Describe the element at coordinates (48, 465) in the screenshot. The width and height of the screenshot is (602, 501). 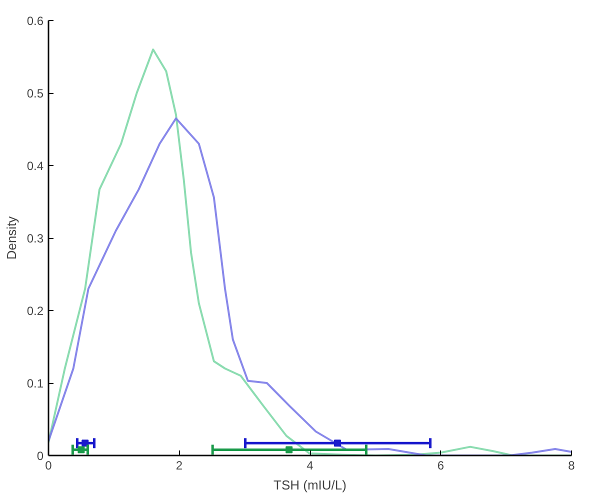
I see `x-tick-label: 0` at that location.